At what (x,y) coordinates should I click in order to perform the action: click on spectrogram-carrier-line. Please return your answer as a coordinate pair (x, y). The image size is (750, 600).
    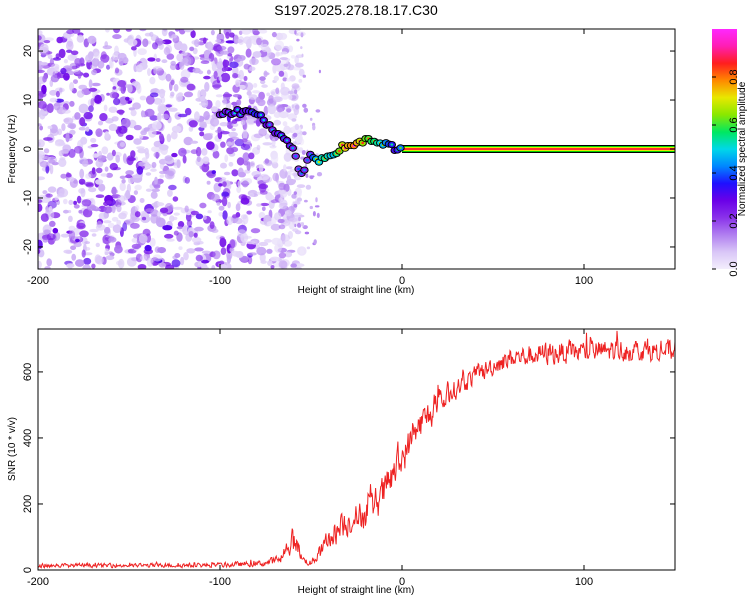
    Looking at the image, I should click on (538, 149).